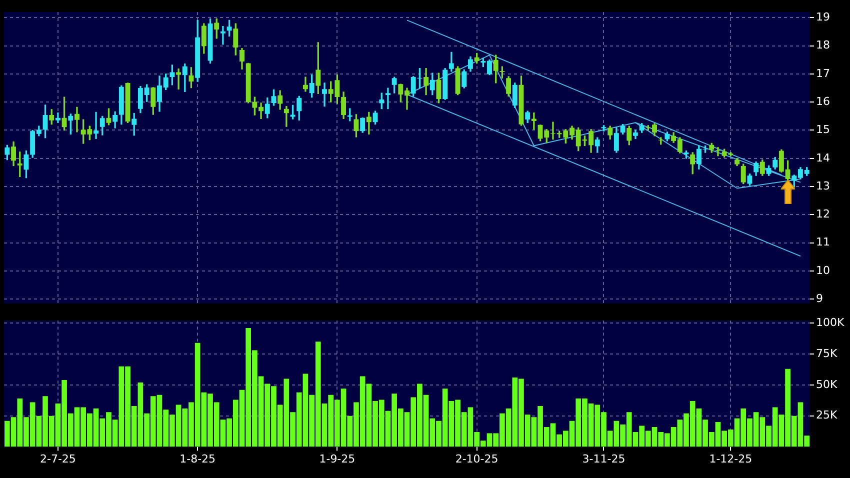 This screenshot has height=478, width=850. Describe the element at coordinates (819, 299) in the screenshot. I see `y-tick-label: 9` at that location.